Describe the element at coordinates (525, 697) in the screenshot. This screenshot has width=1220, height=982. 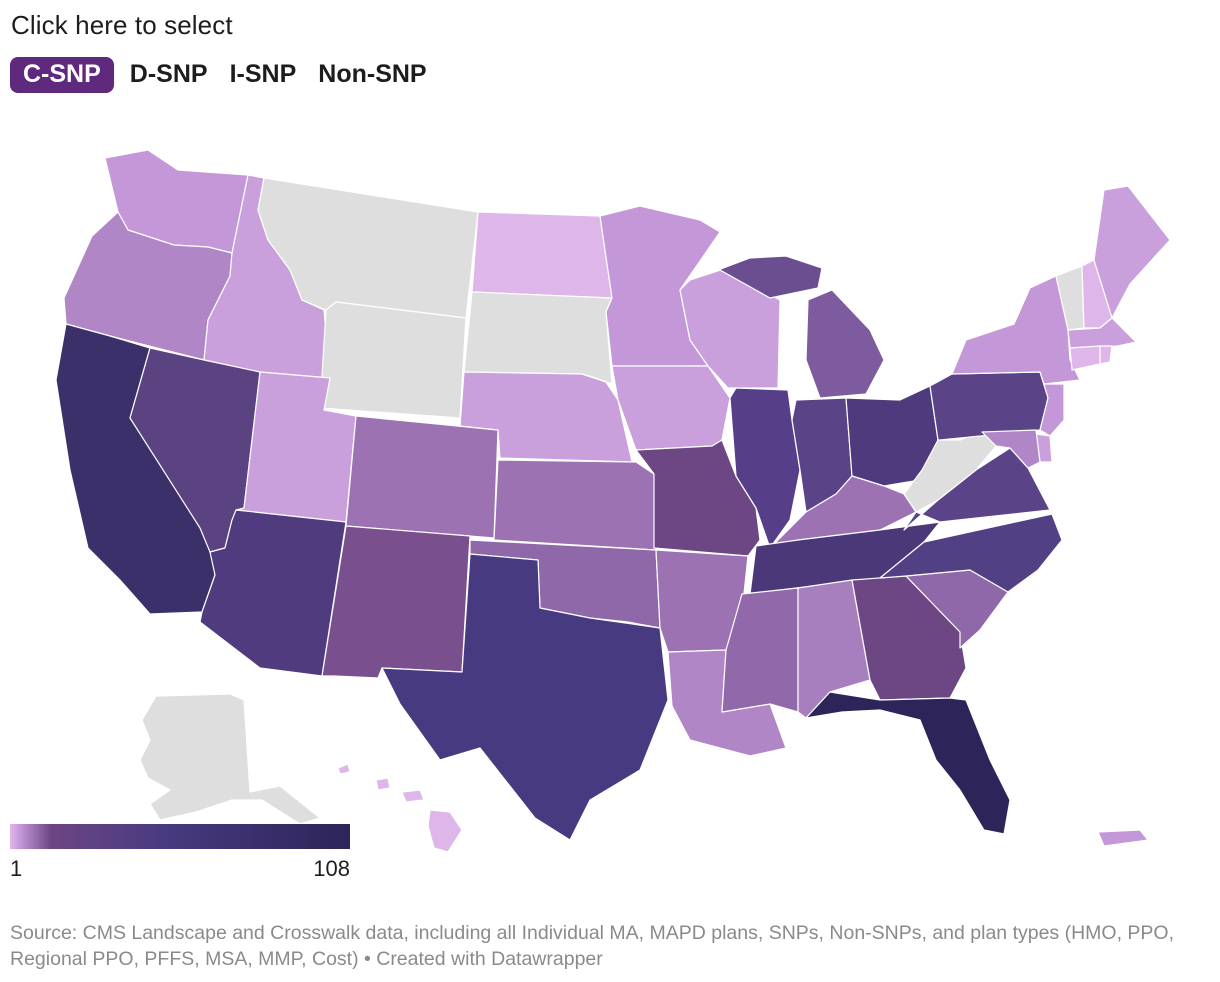
I see `state-texas` at that location.